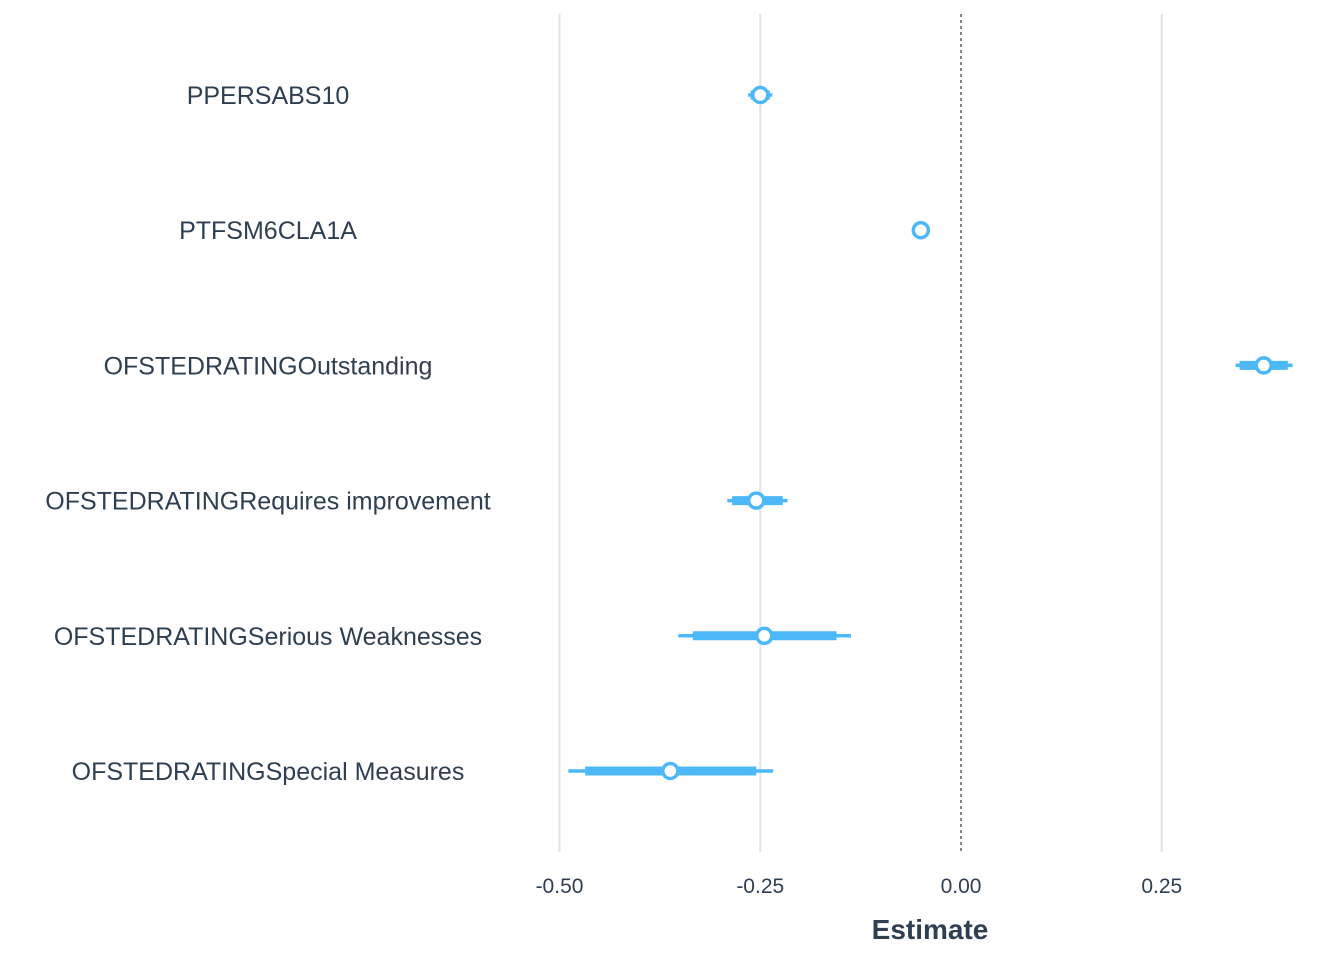  I want to click on term-label: OFSTEDRATINGOutstanding, so click(268, 366).